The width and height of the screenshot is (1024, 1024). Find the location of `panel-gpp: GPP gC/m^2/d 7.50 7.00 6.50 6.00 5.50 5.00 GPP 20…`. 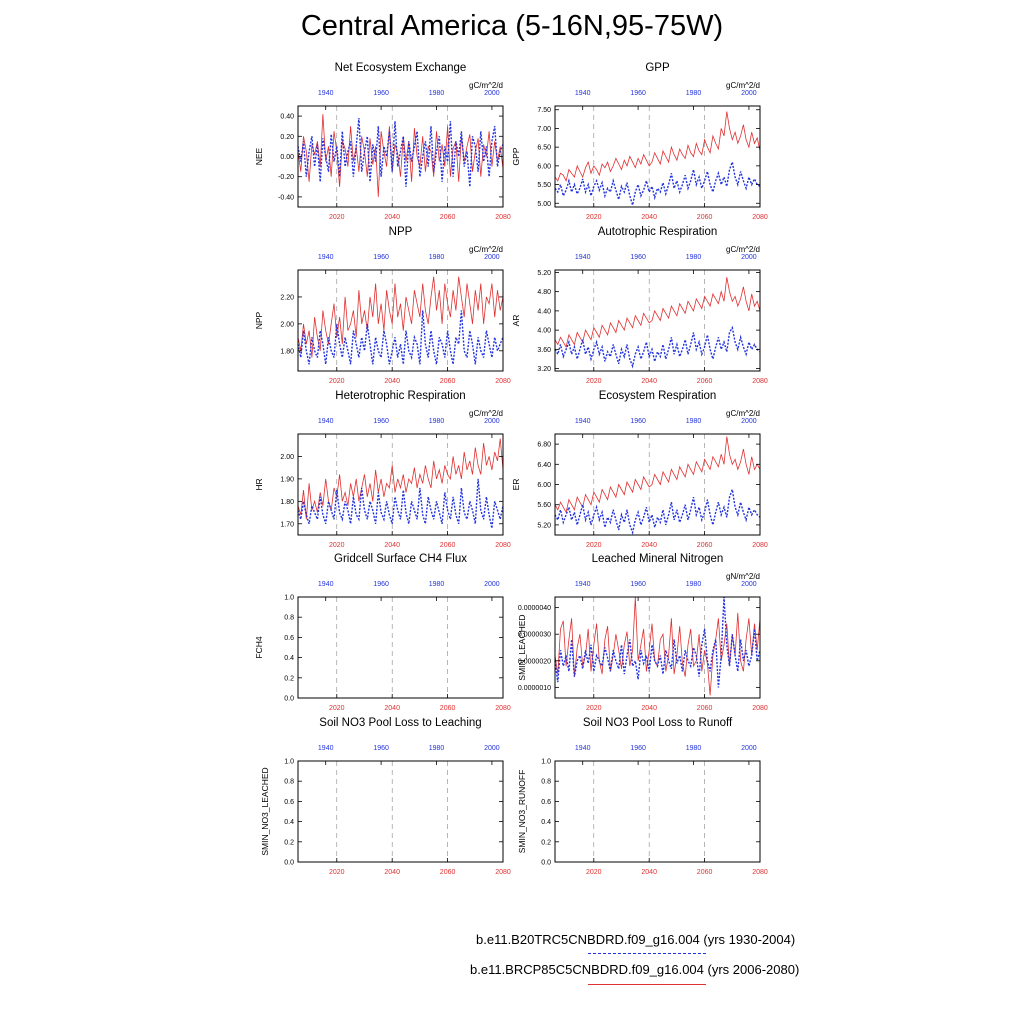

panel-gpp: GPP gC/m^2/d 7.50 7.00 6.50 6.00 5.50 5.00 GPP 20… is located at coordinates (639, 141).